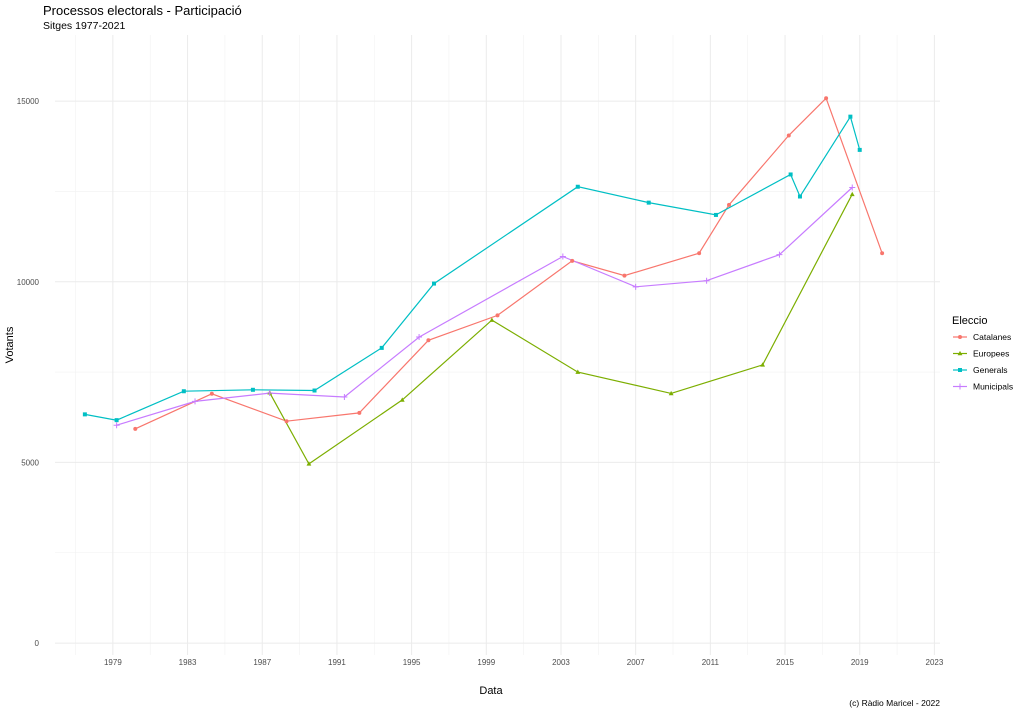  What do you see at coordinates (894, 703) in the screenshot?
I see `chart-caption: (c) Ràdio Maricel - 2022` at bounding box center [894, 703].